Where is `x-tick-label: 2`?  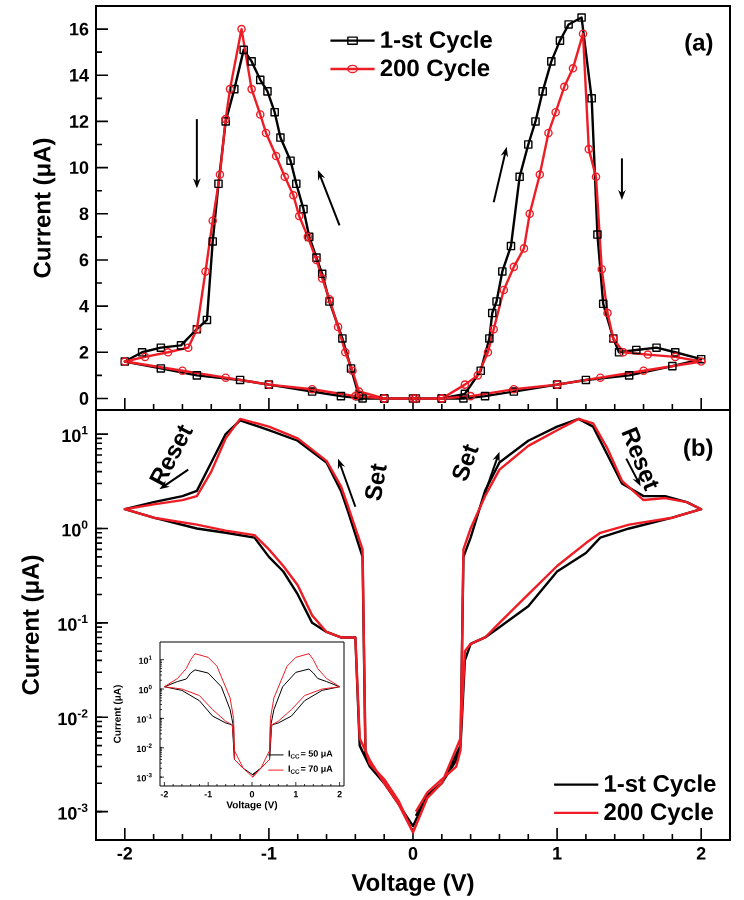 x-tick-label: 2 is located at coordinates (701, 853).